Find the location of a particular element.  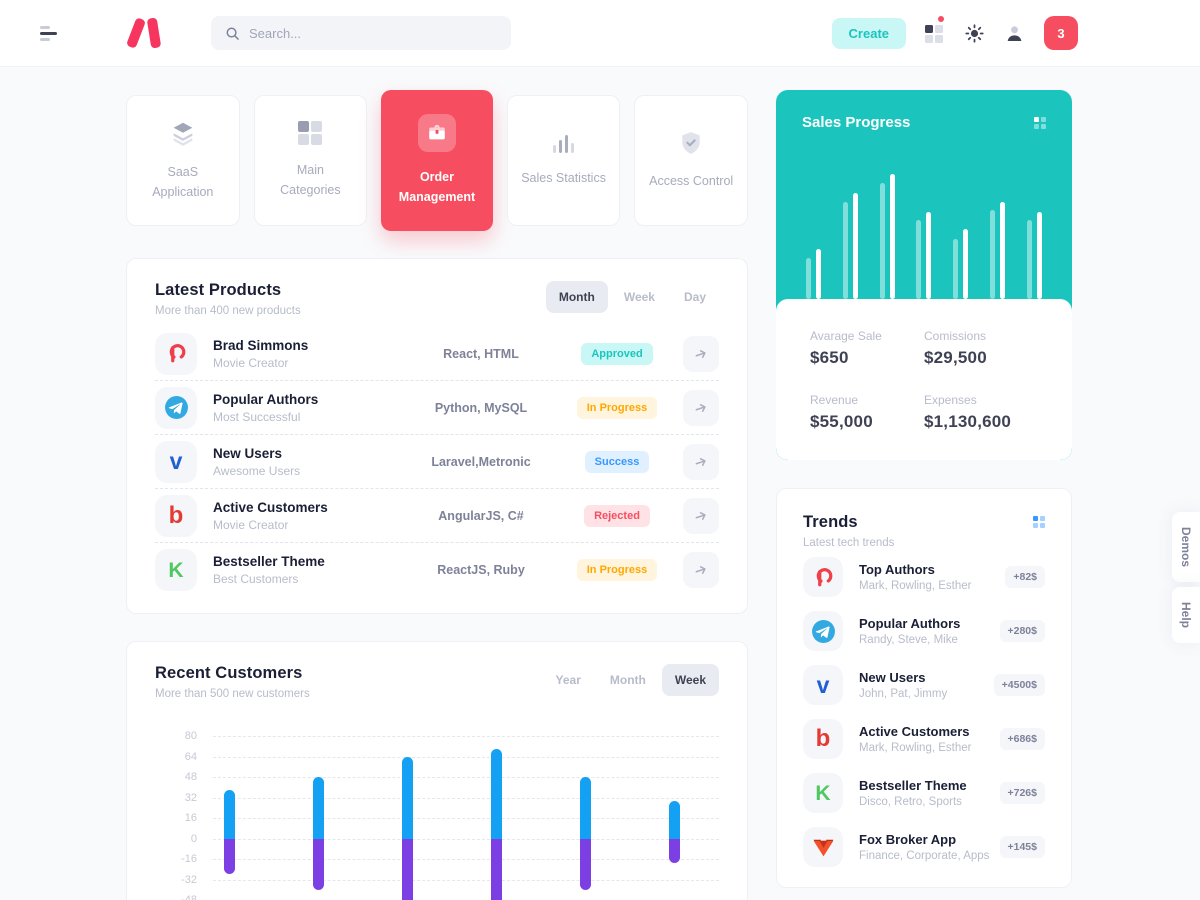

trend-name: Fox Broker App is located at coordinates (908, 839).